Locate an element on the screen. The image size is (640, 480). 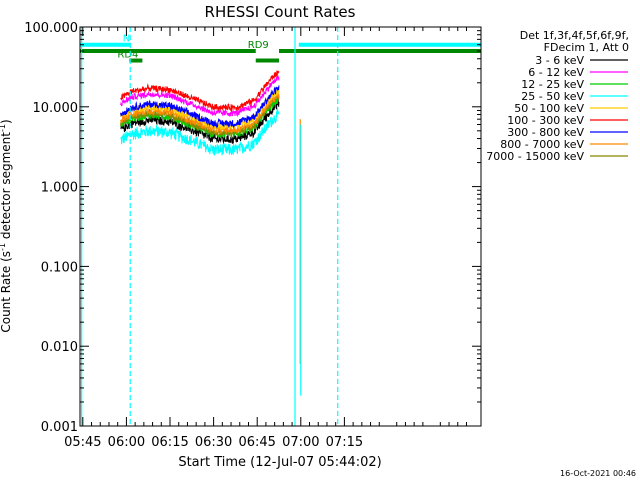
x-tick-label-5: 07:00 is located at coordinates (300, 442).